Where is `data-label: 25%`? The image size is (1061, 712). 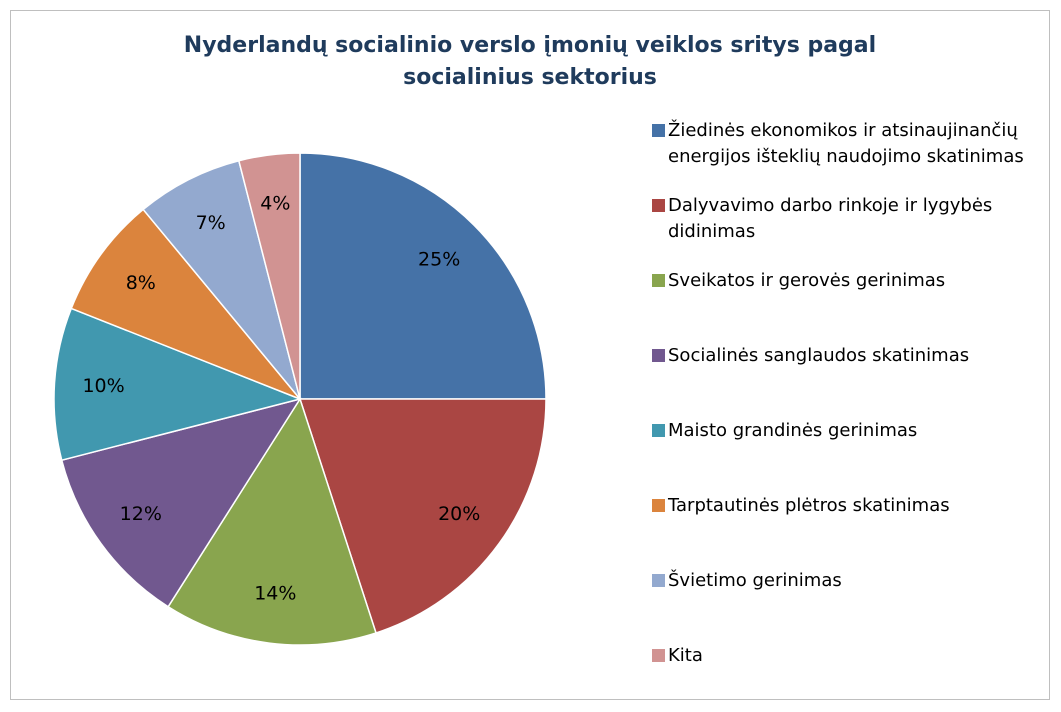
data-label: 25% is located at coordinates (439, 259).